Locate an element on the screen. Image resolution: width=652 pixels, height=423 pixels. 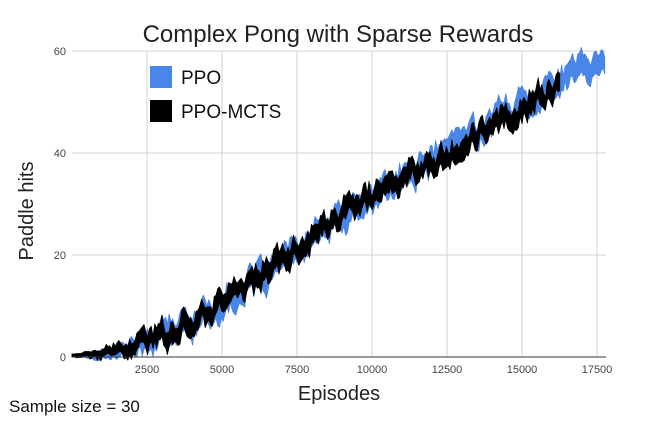
y-tick-label: 20 is located at coordinates (60, 256).